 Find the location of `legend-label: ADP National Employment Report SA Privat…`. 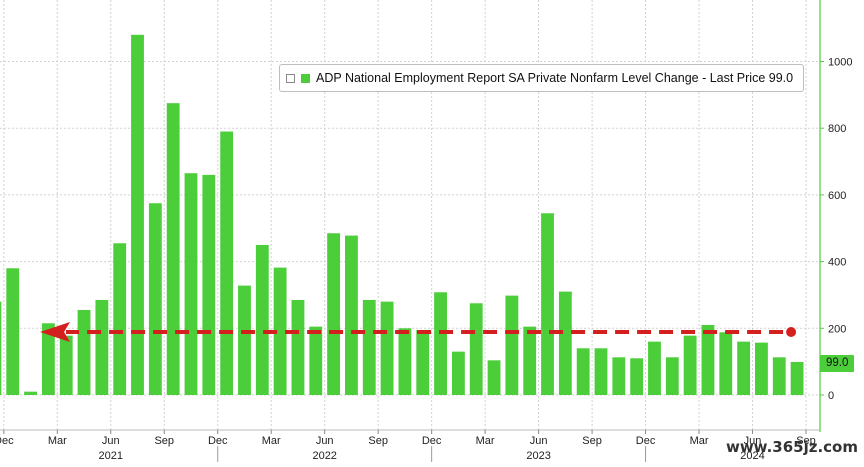

legend-label: ADP National Employment Report SA Privat… is located at coordinates (555, 78).